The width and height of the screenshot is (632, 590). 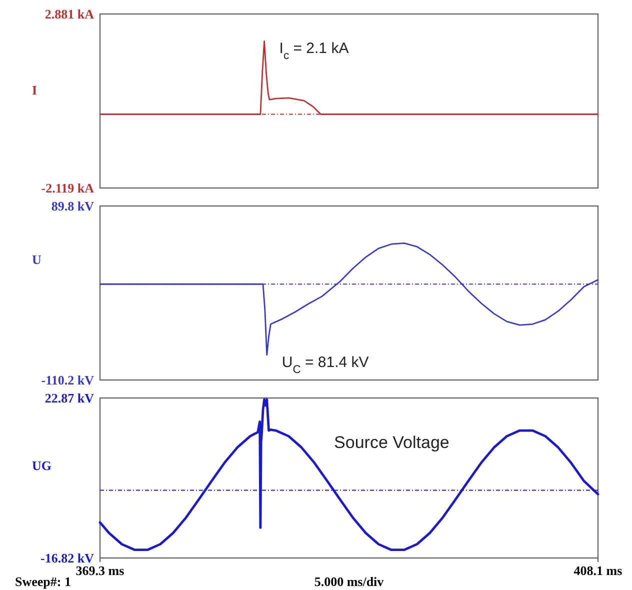 What do you see at coordinates (314, 51) in the screenshot?
I see `annotation: I$_{c}$ = 2.1 kA` at bounding box center [314, 51].